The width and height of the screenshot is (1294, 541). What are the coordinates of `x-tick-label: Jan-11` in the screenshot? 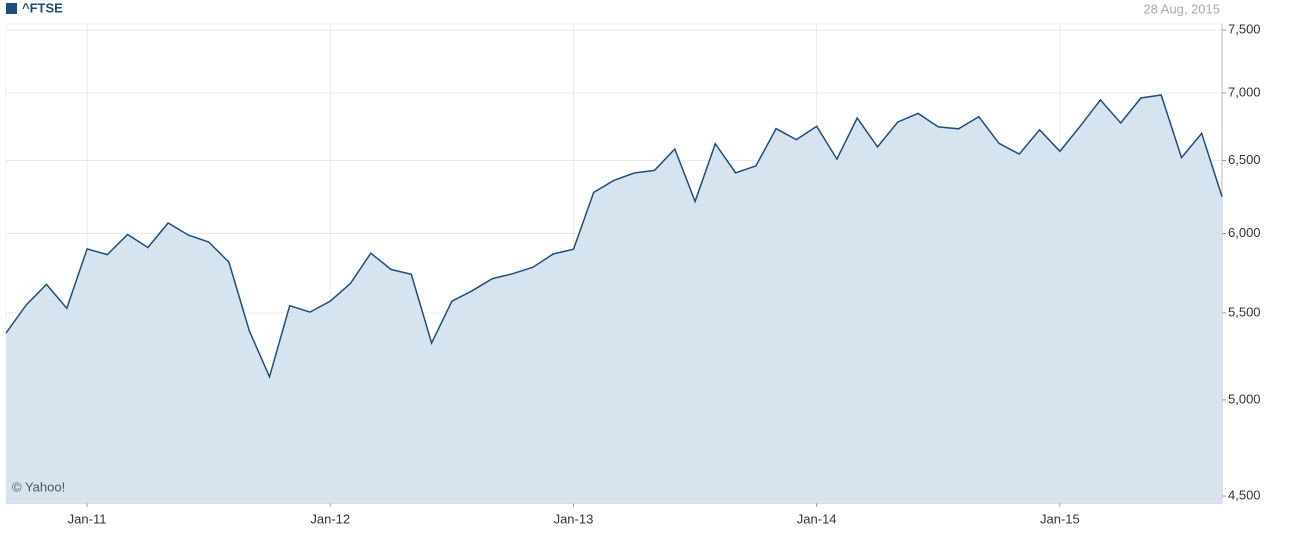 It's located at (87, 518).